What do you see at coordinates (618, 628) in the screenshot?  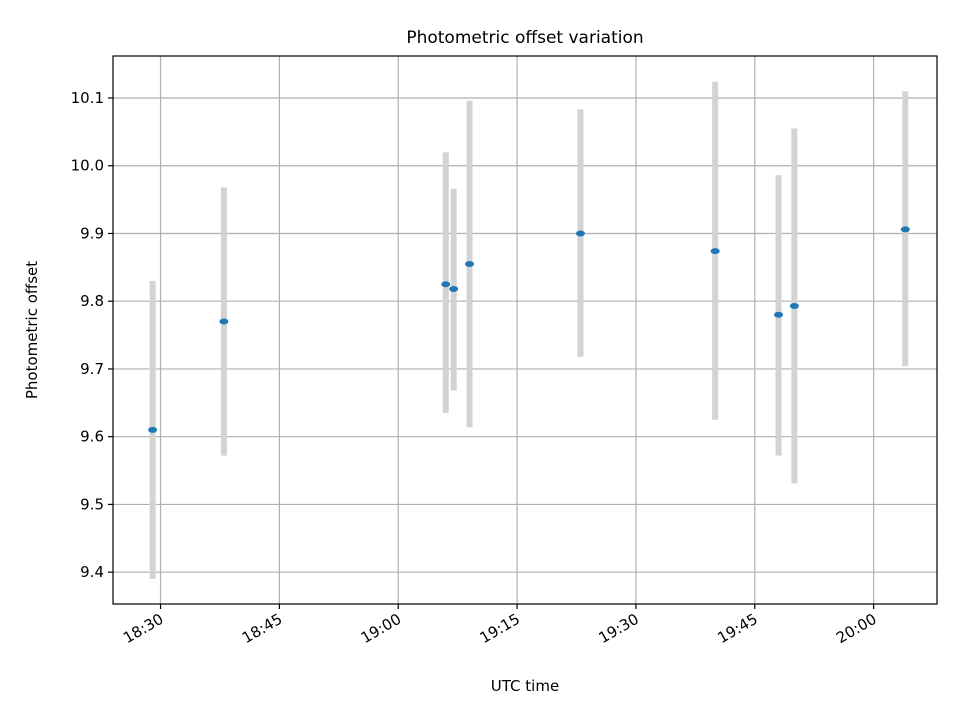 I see `x-tick-label: 19:30` at bounding box center [618, 628].